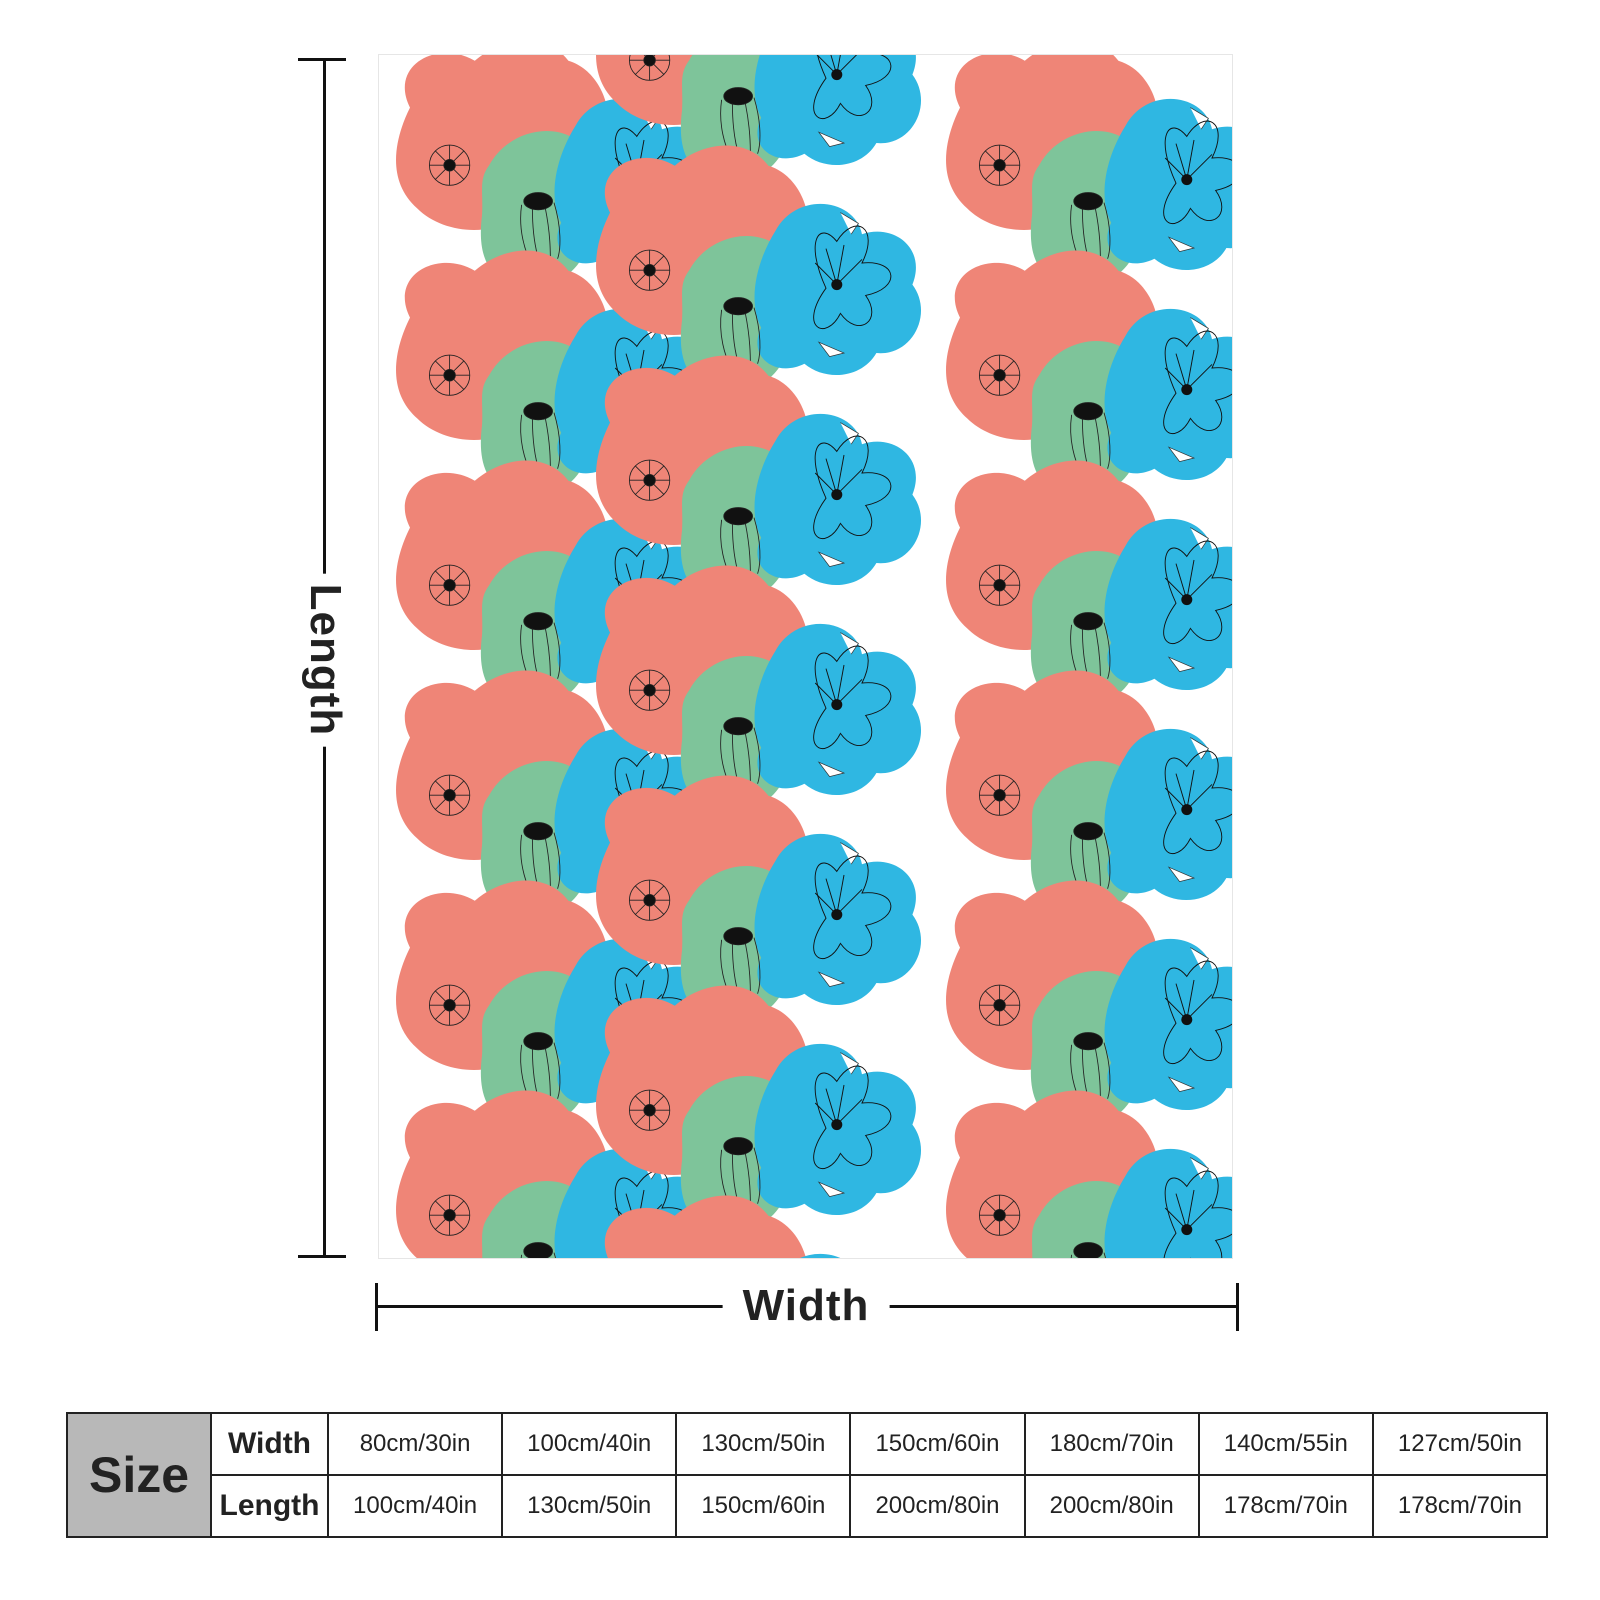 This screenshot has height=1600, width=1600. What do you see at coordinates (1460, 1444) in the screenshot?
I see `table-cell: 127cm/50in` at bounding box center [1460, 1444].